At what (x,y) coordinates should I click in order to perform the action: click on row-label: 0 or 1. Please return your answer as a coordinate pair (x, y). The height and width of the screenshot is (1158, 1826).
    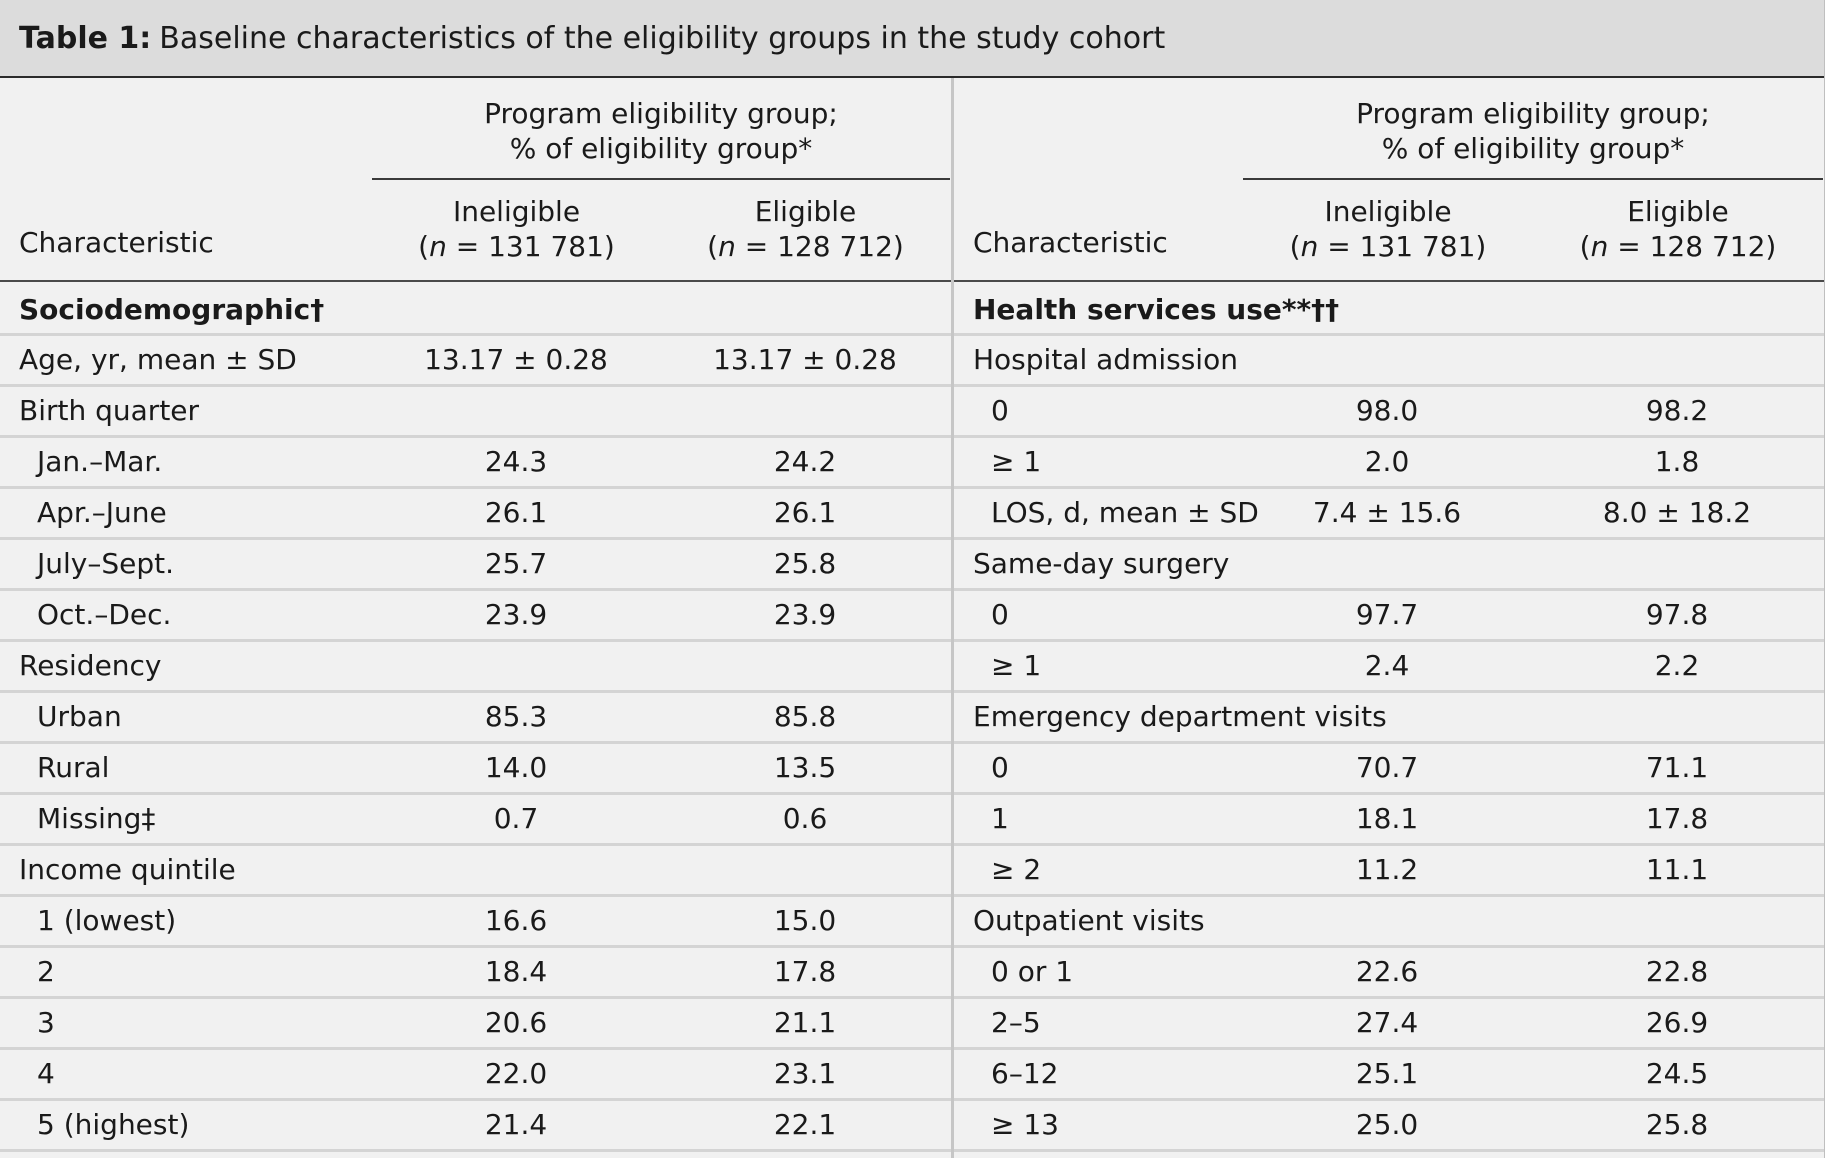
    Looking at the image, I should click on (1032, 971).